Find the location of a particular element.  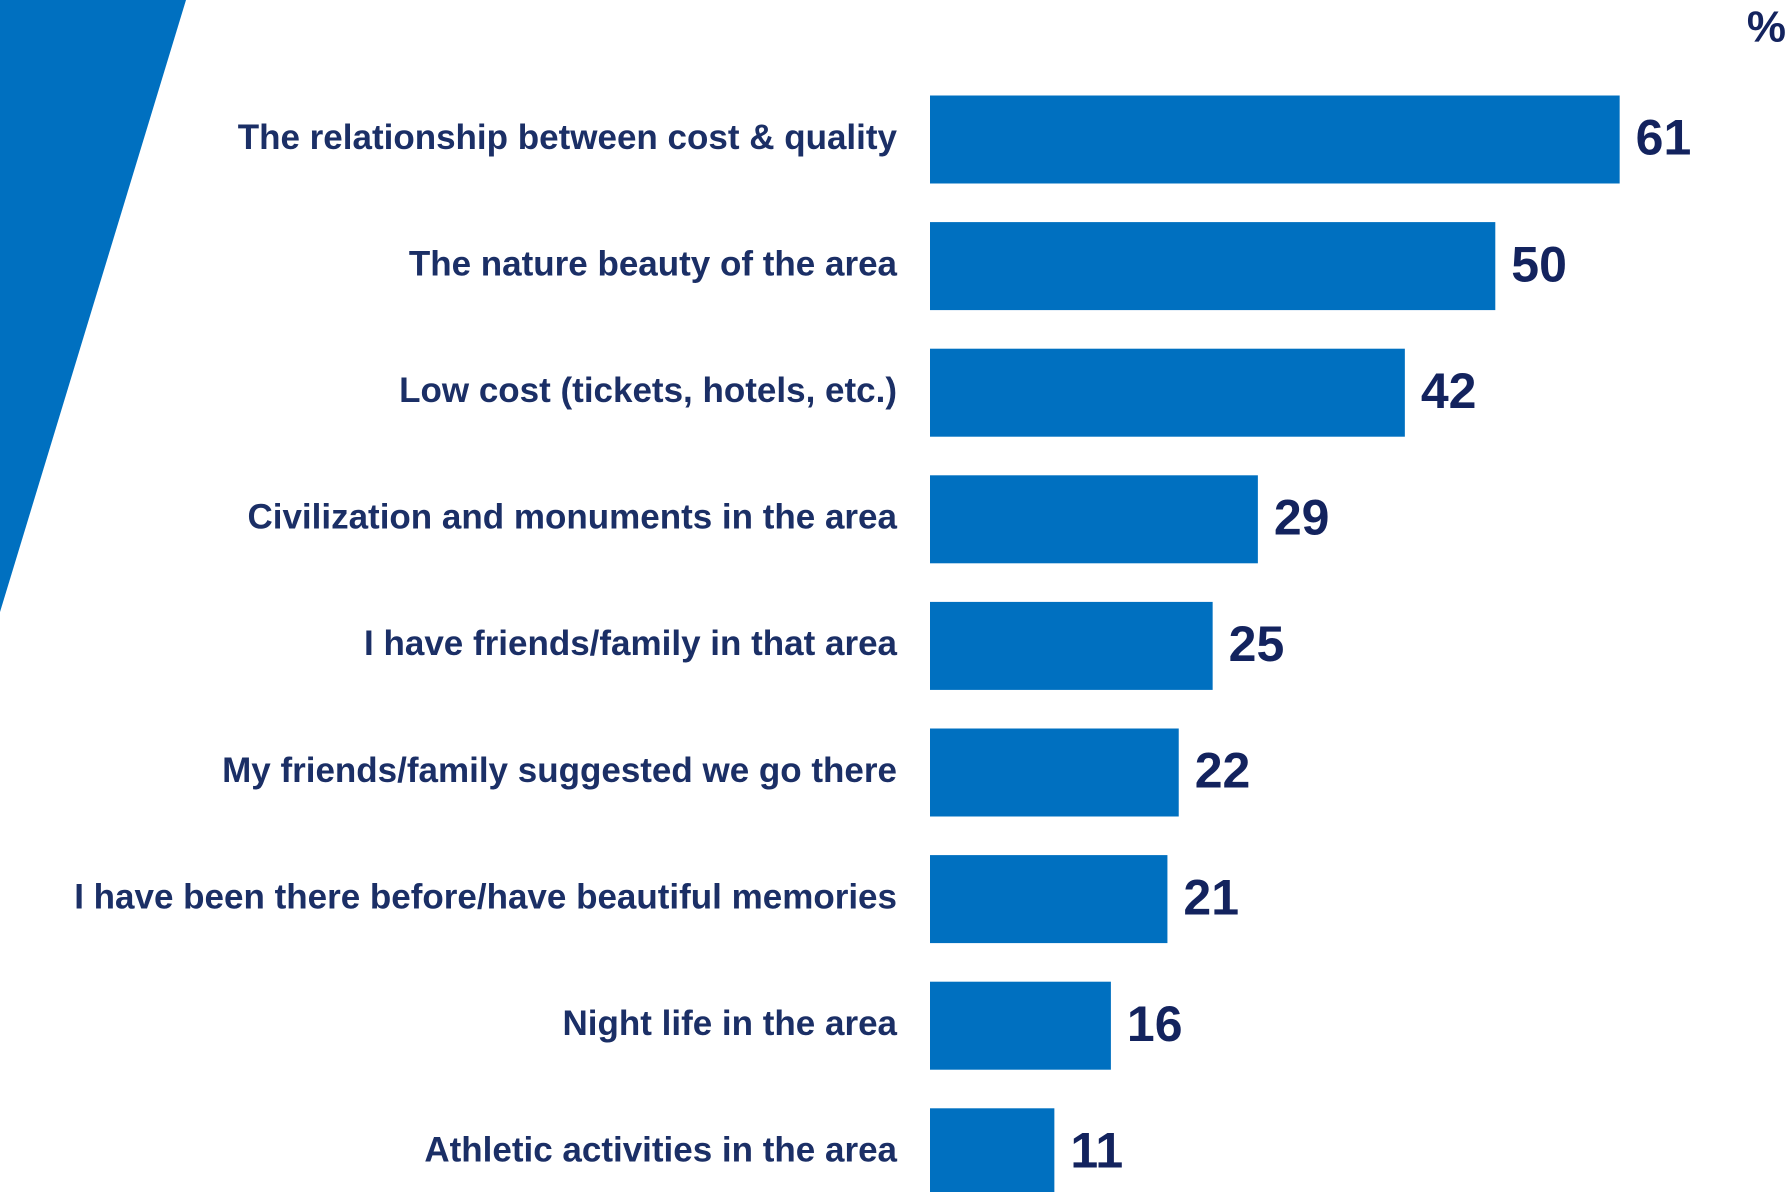

value-label: 22 is located at coordinates (1223, 771).